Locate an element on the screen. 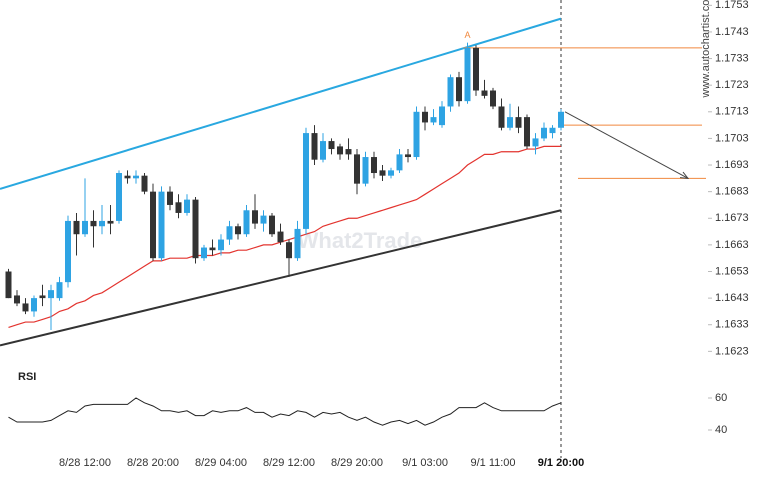 The height and width of the screenshot is (480, 760). y-tick-label: 1.1693 is located at coordinates (732, 165).